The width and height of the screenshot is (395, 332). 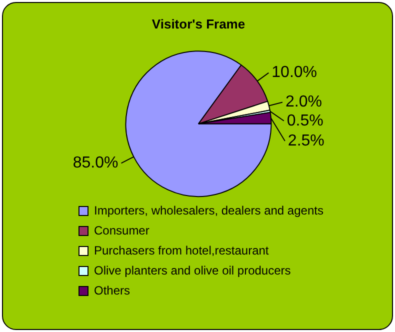 I want to click on data-label: 10.0%, so click(x=295, y=73).